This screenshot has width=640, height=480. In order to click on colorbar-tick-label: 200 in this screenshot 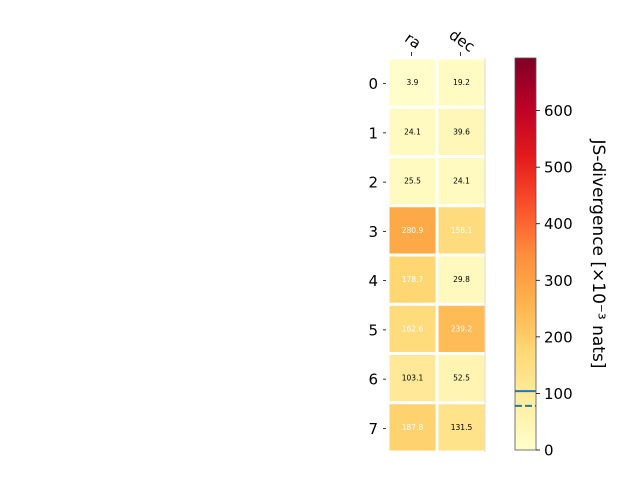, I will do `click(558, 337)`.